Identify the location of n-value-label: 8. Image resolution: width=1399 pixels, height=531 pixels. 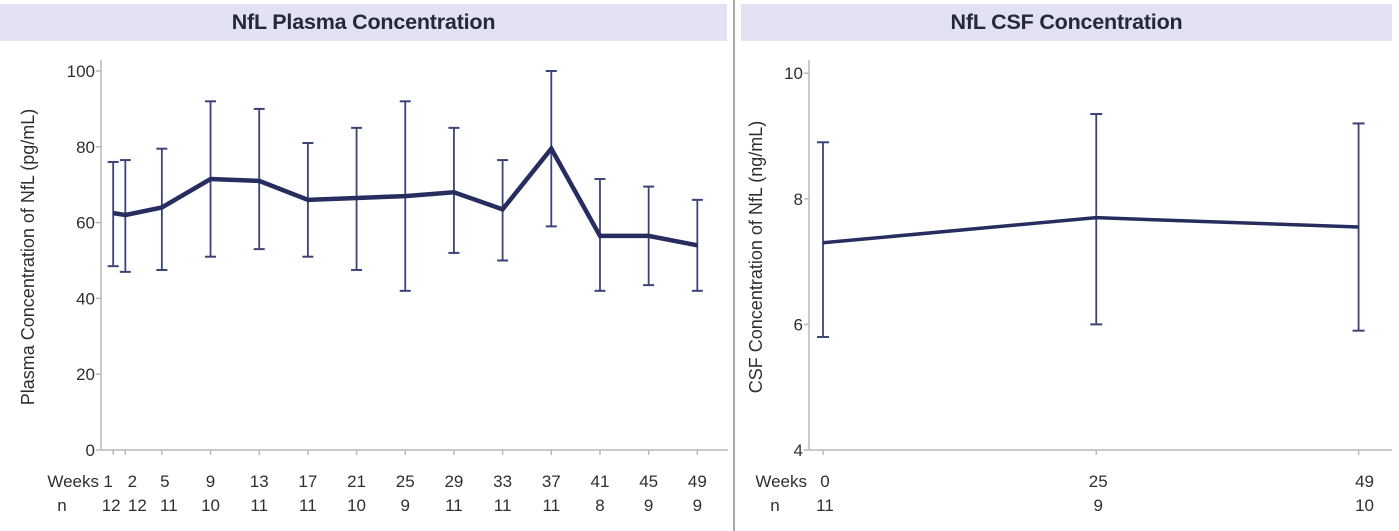
(599, 505).